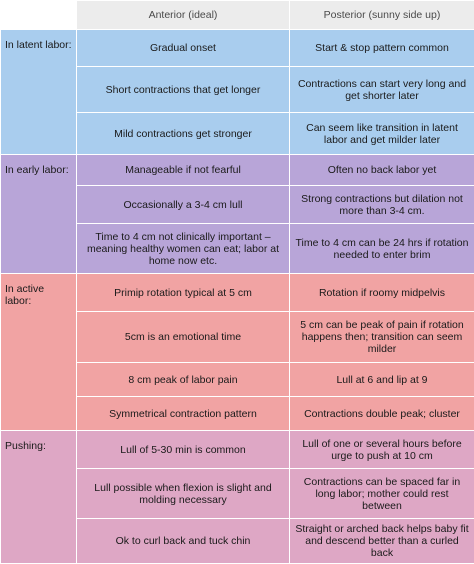 The image size is (474, 564). I want to click on anterior-cell: Ok to curl back and tuck chin, so click(183, 541).